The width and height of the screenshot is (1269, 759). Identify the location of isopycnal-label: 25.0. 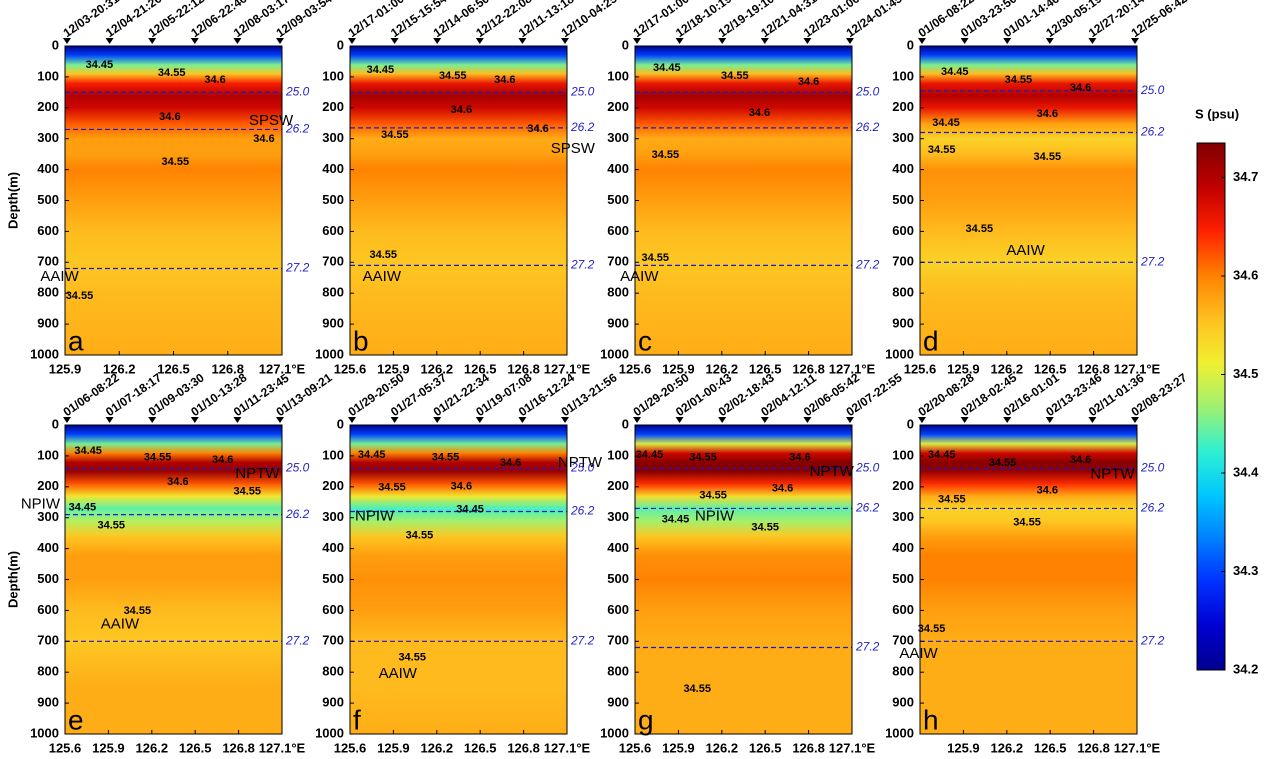
(297, 92).